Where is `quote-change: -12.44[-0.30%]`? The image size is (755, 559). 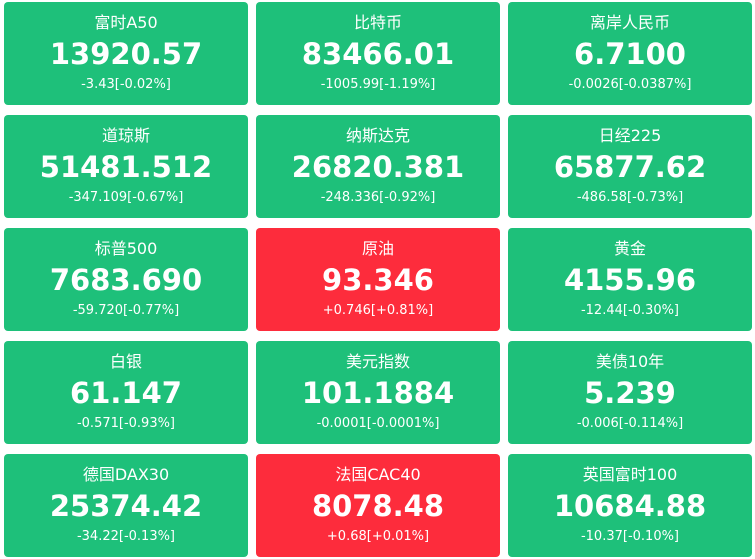 quote-change: -12.44[-0.30%] is located at coordinates (630, 310).